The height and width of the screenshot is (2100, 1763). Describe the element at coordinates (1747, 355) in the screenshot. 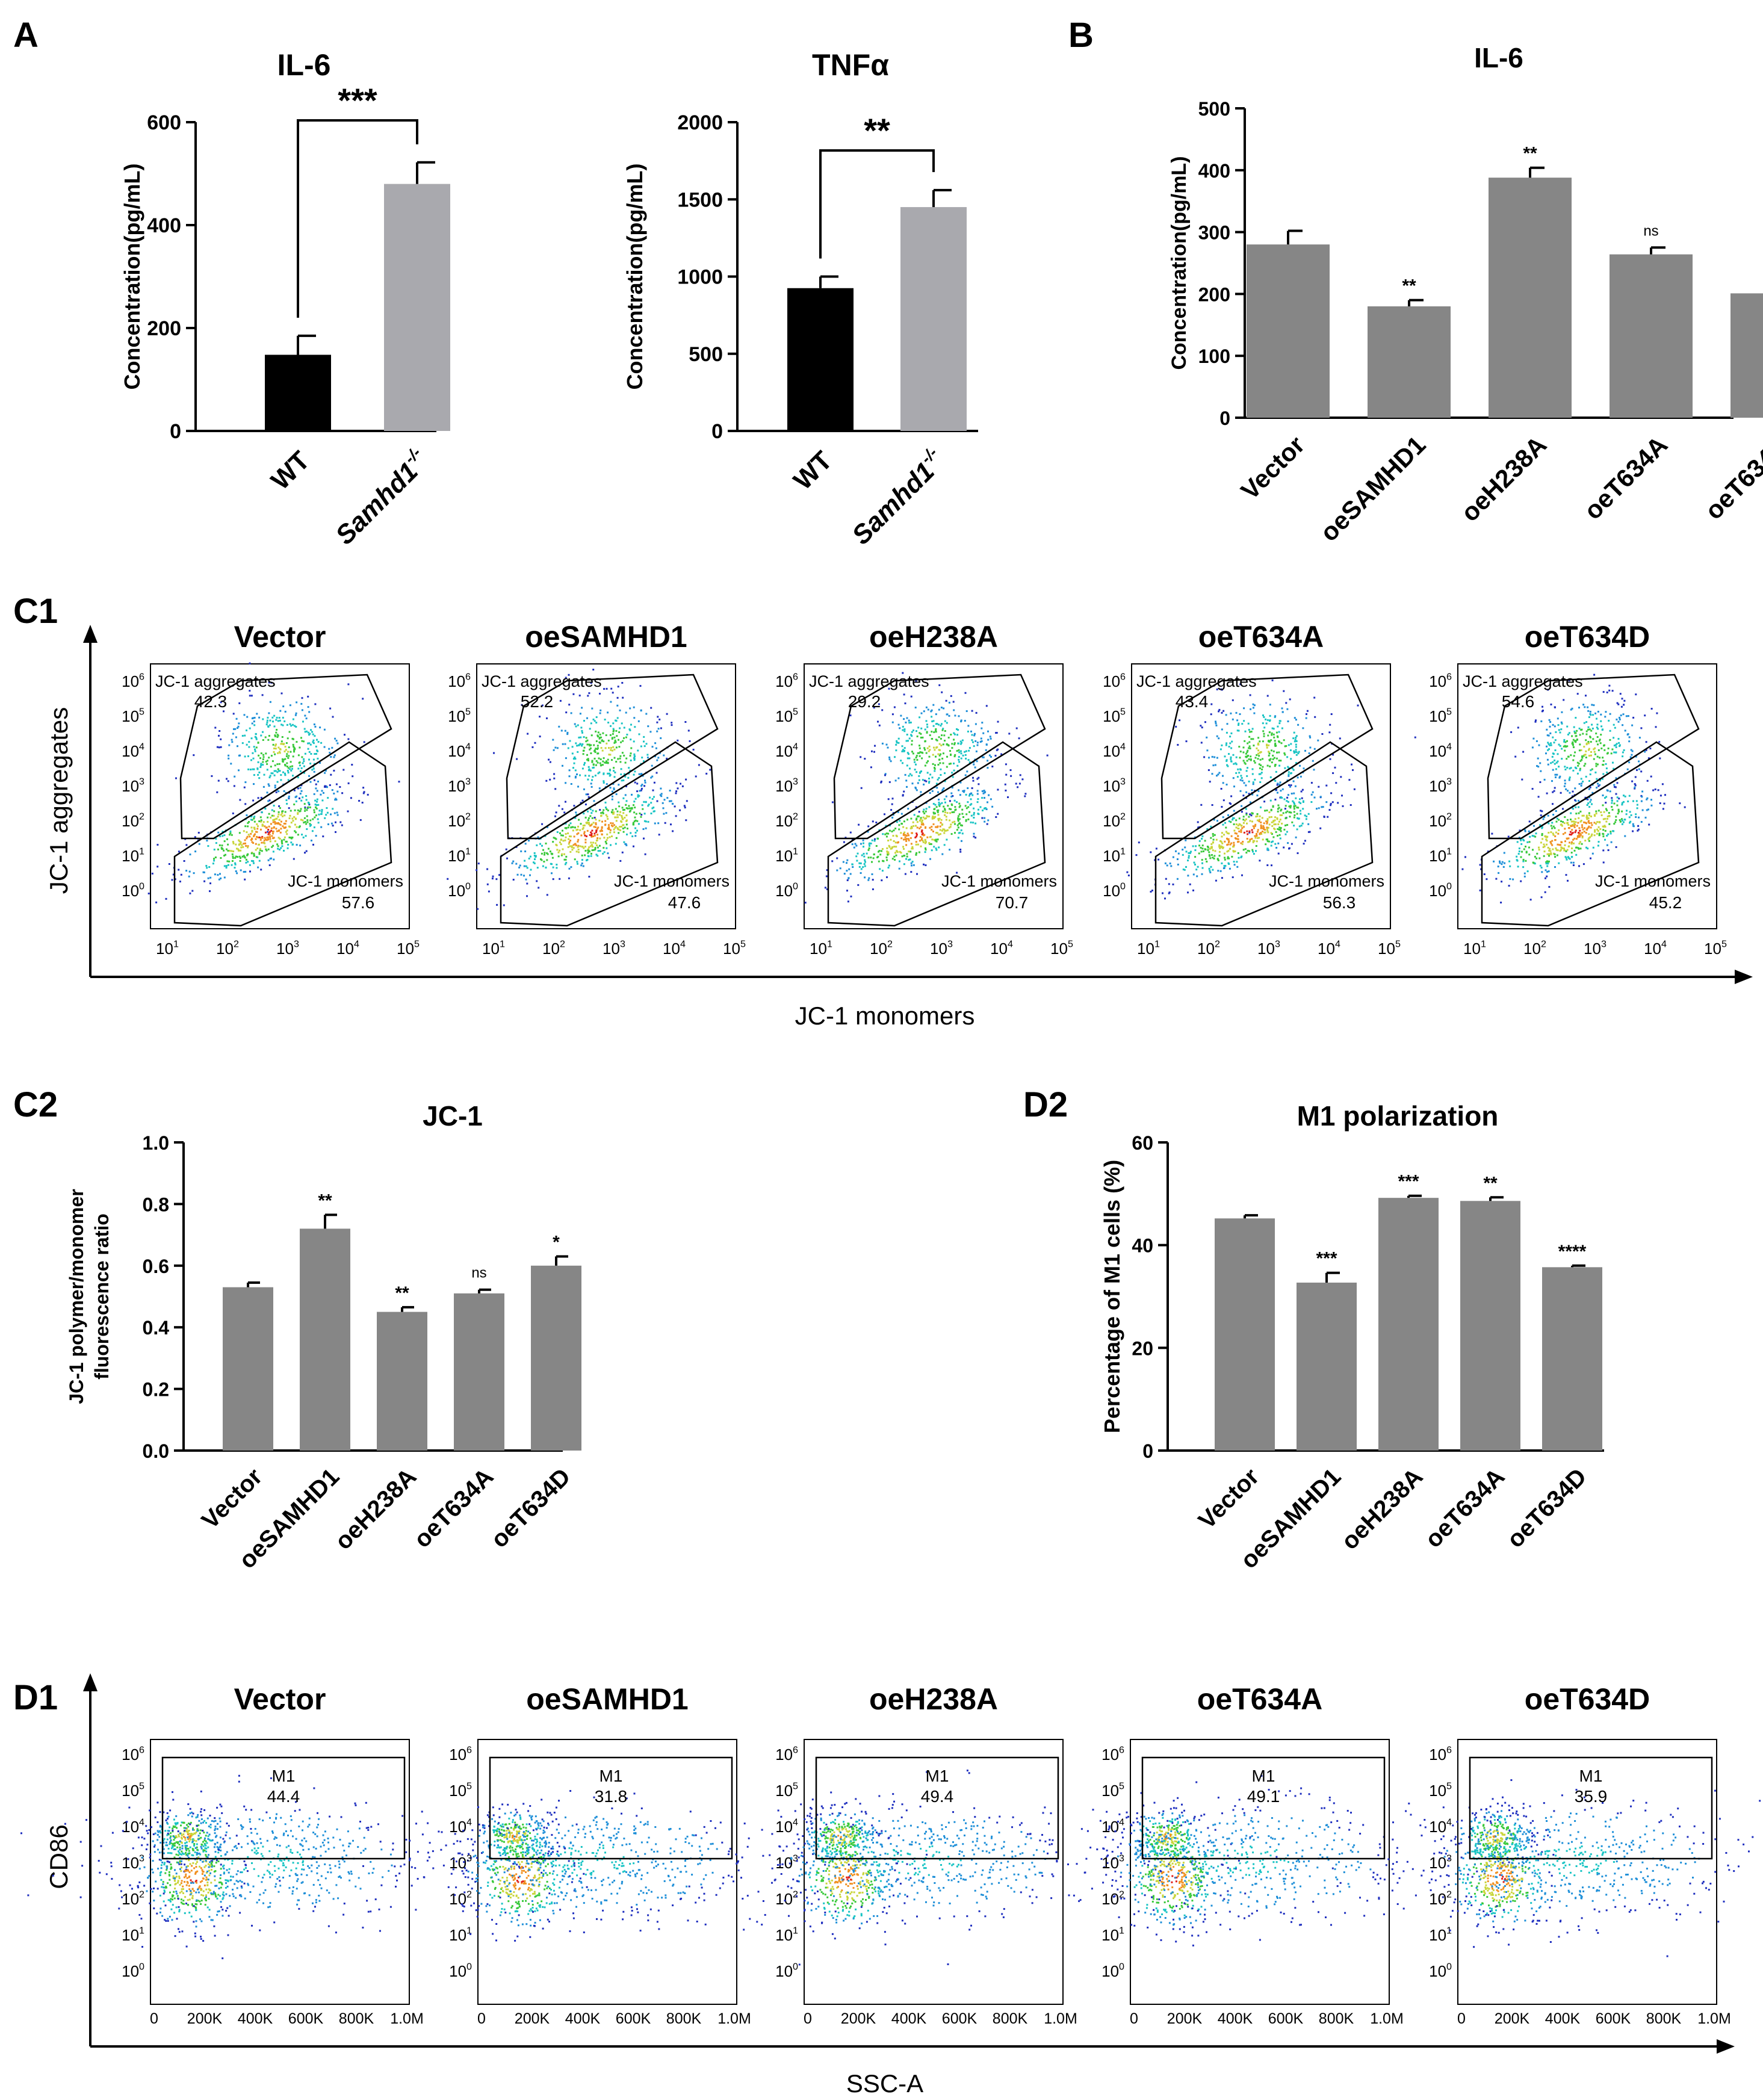

I see `bar` at that location.